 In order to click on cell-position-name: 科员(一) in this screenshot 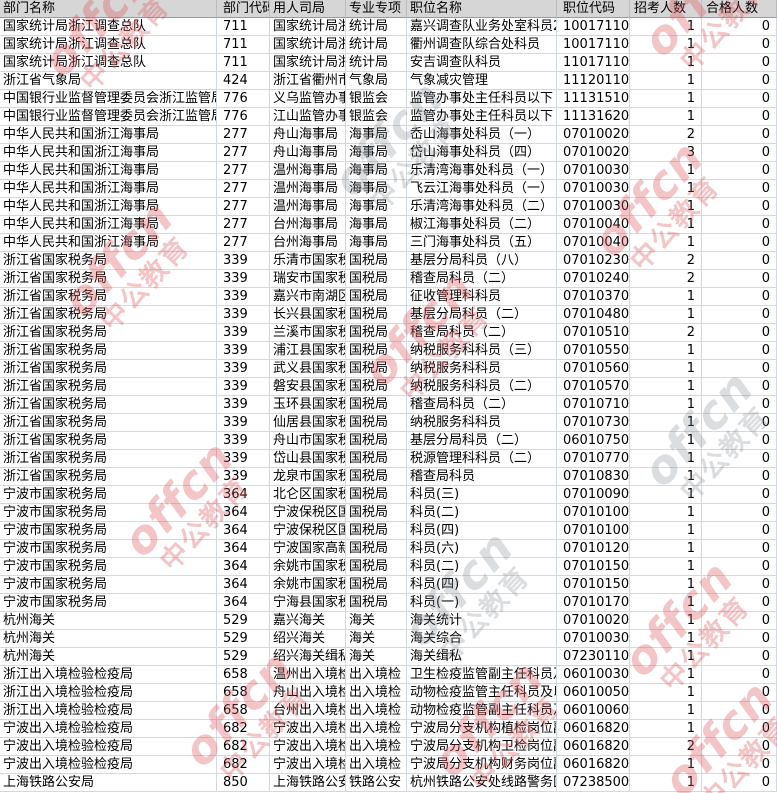, I will do `click(482, 603)`.